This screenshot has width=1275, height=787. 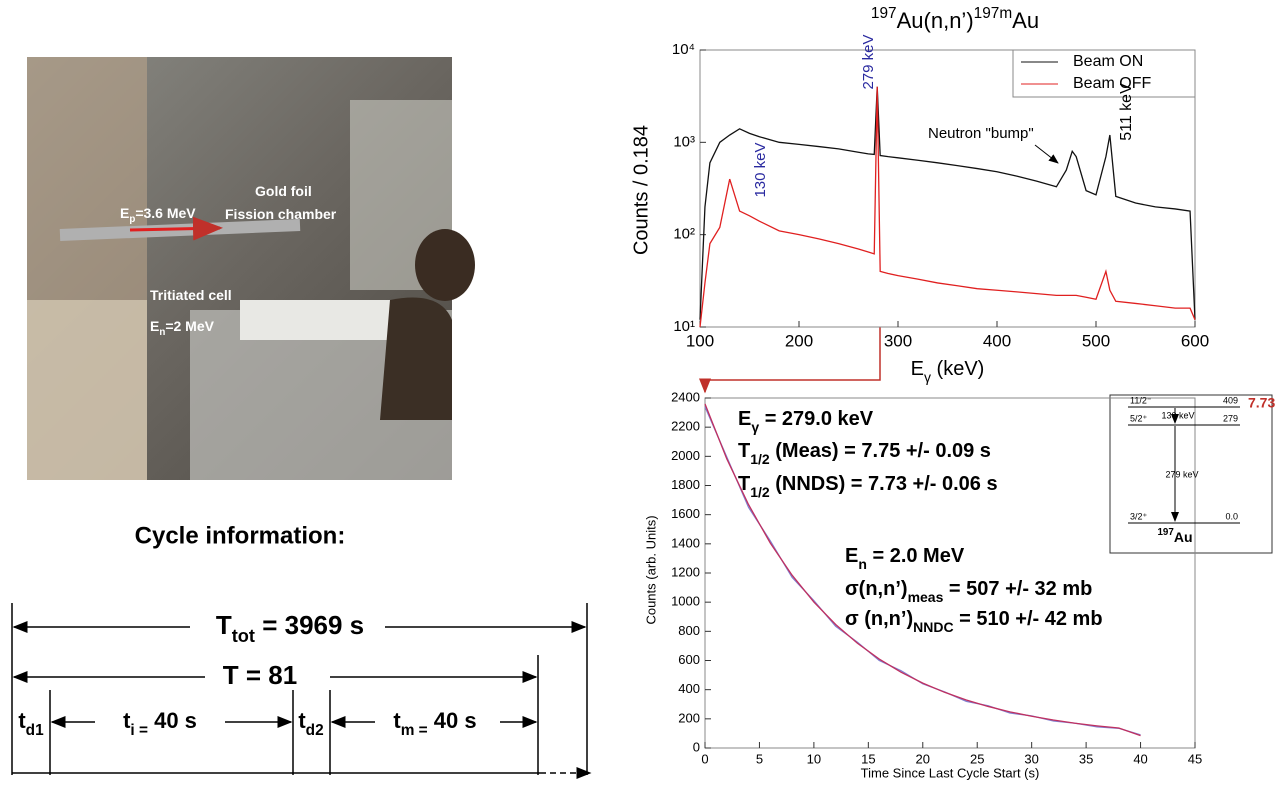 I want to click on photo-label-part: n, so click(x=162, y=332).